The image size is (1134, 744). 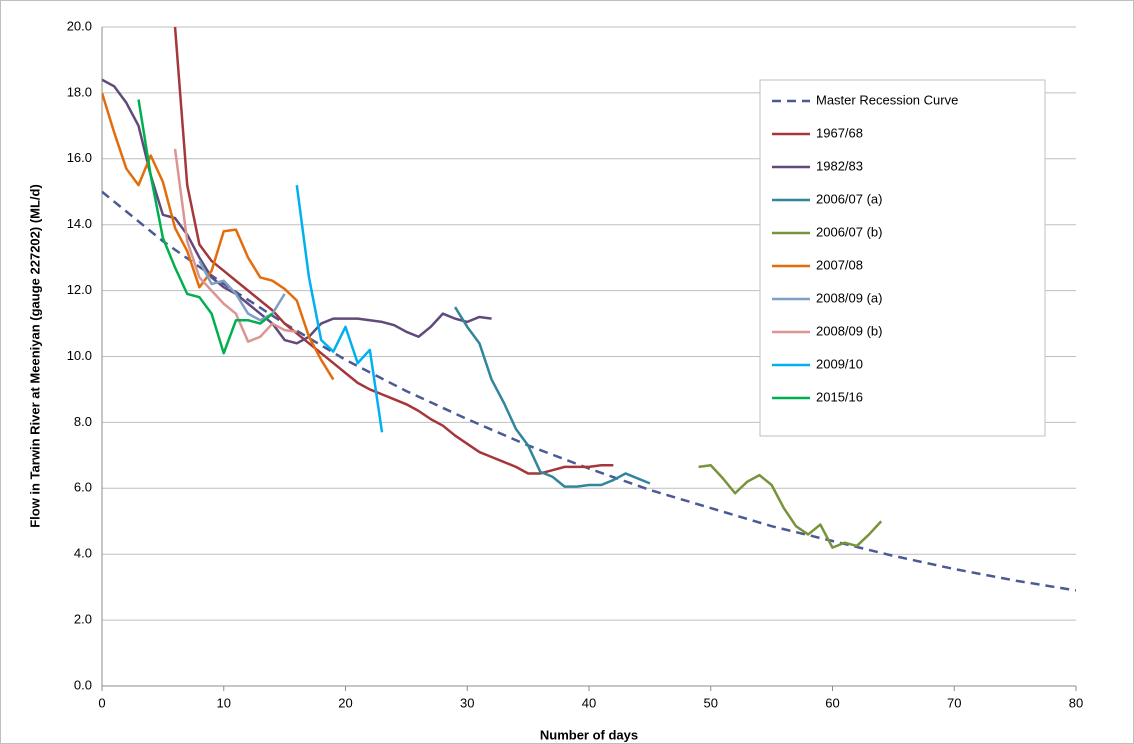 What do you see at coordinates (849, 297) in the screenshot?
I see `legend-label: 2008/09 (a)` at bounding box center [849, 297].